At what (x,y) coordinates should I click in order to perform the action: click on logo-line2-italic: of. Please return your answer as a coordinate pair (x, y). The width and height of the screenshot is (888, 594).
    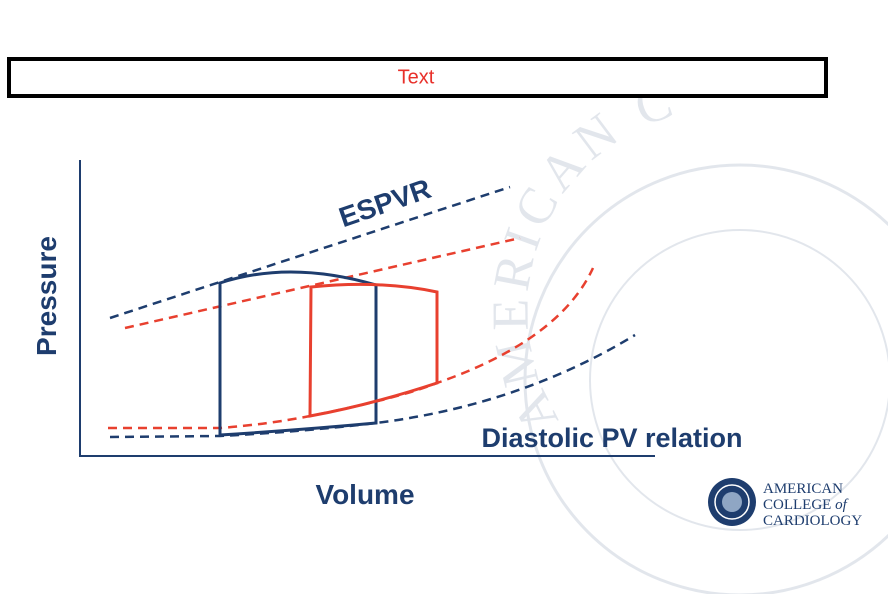
    Looking at the image, I should click on (842, 505).